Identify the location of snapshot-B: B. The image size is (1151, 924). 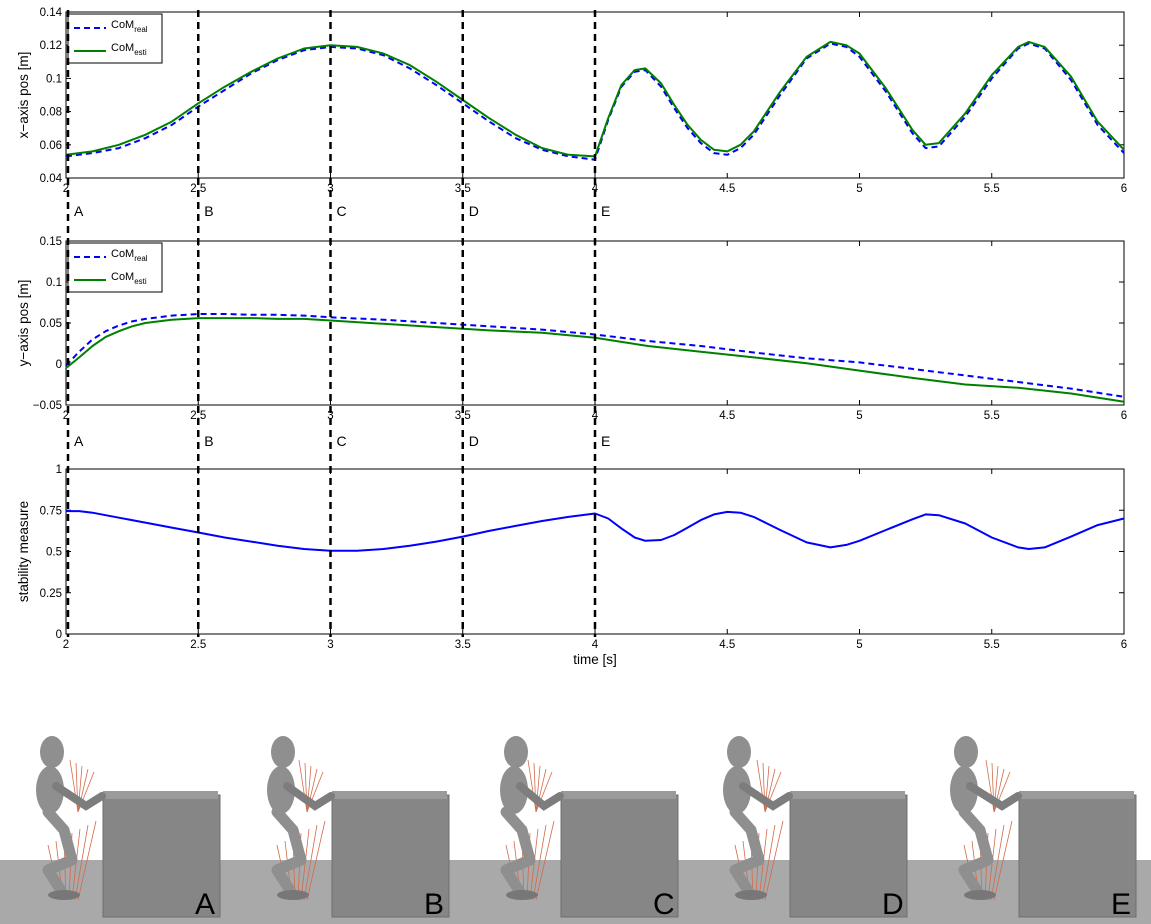
(358, 828).